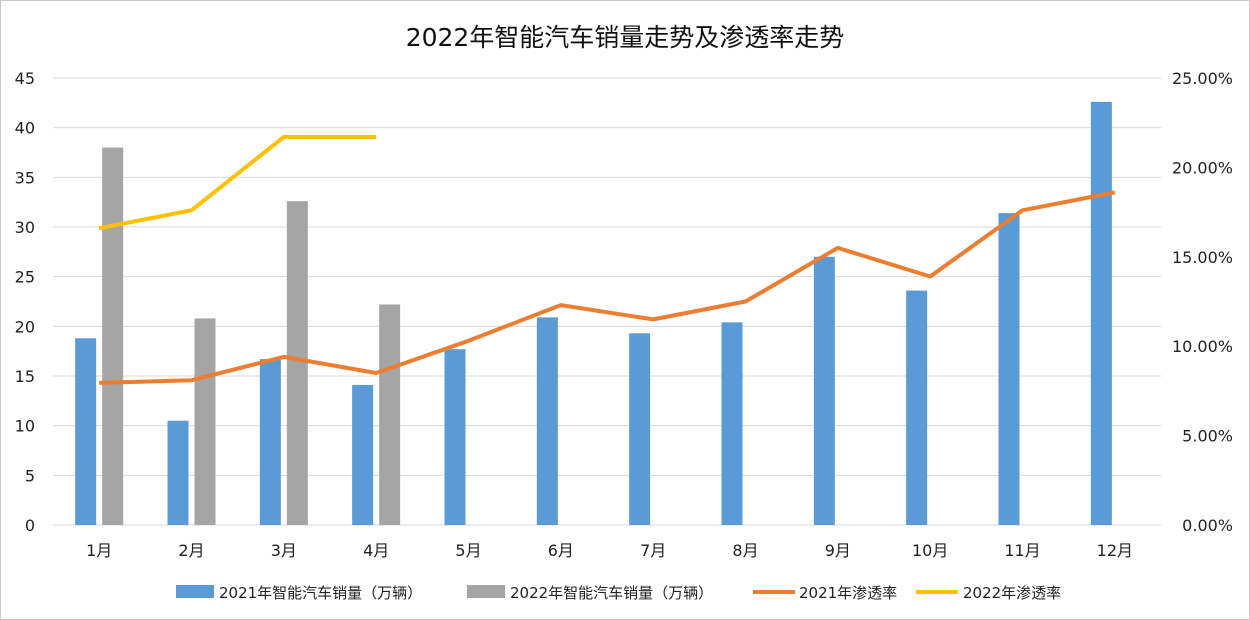 The width and height of the screenshot is (1250, 620). Describe the element at coordinates (25, 128) in the screenshot. I see `left-tick-label: 40` at that location.